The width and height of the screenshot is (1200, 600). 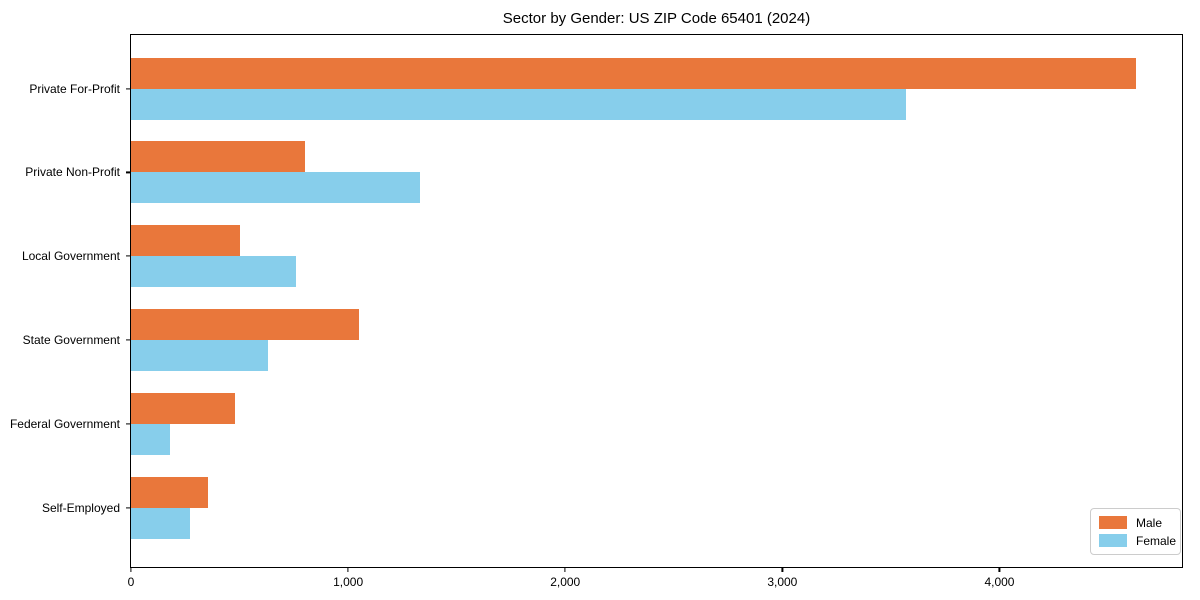 What do you see at coordinates (565, 582) in the screenshot?
I see `x-tick-label: 2,000` at bounding box center [565, 582].